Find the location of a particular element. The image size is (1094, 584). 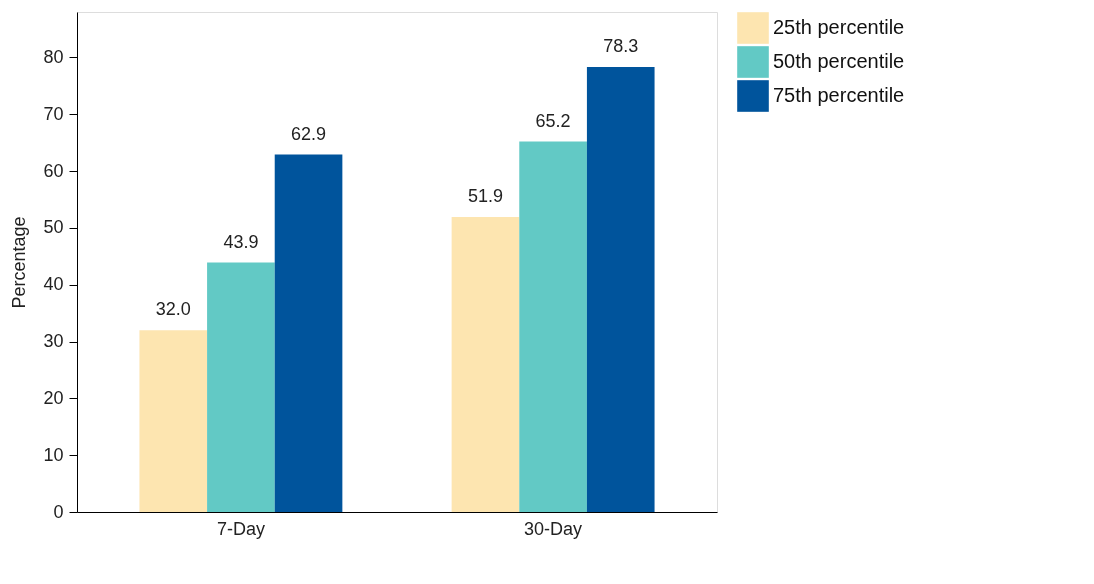

y-axis-title: Percentage is located at coordinates (19, 262).